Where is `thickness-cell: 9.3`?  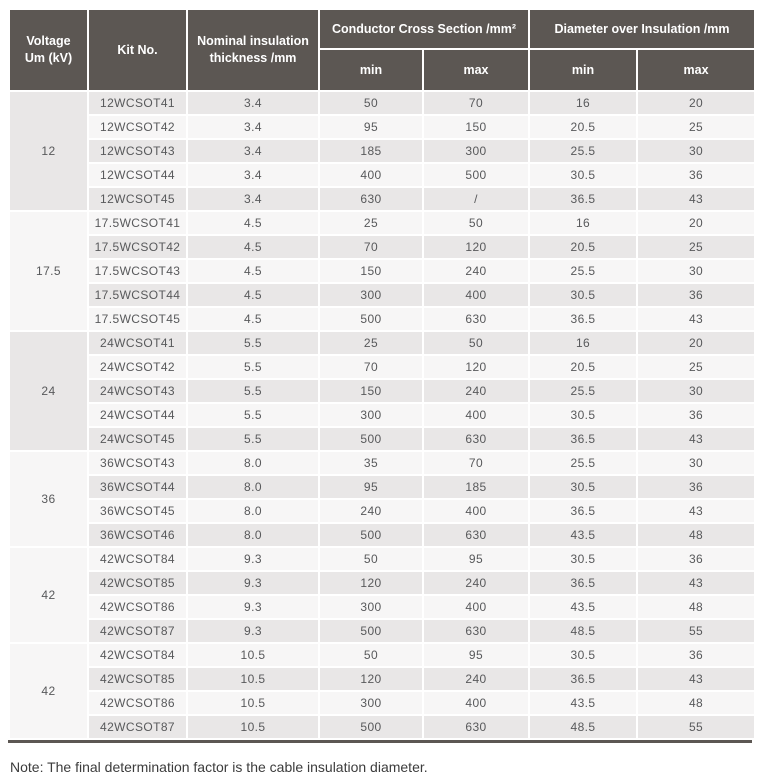
thickness-cell: 9.3 is located at coordinates (253, 559).